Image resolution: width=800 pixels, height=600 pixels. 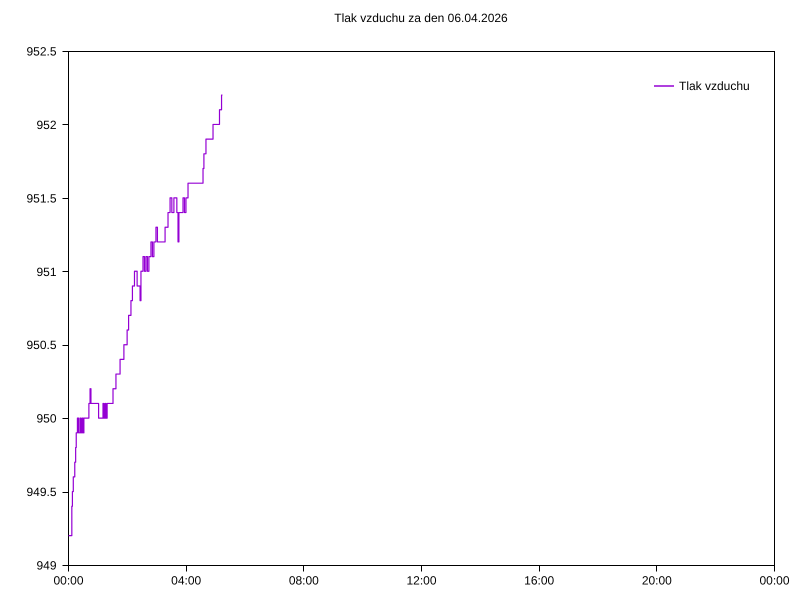 I want to click on y-tick-label: 949, so click(x=46, y=565).